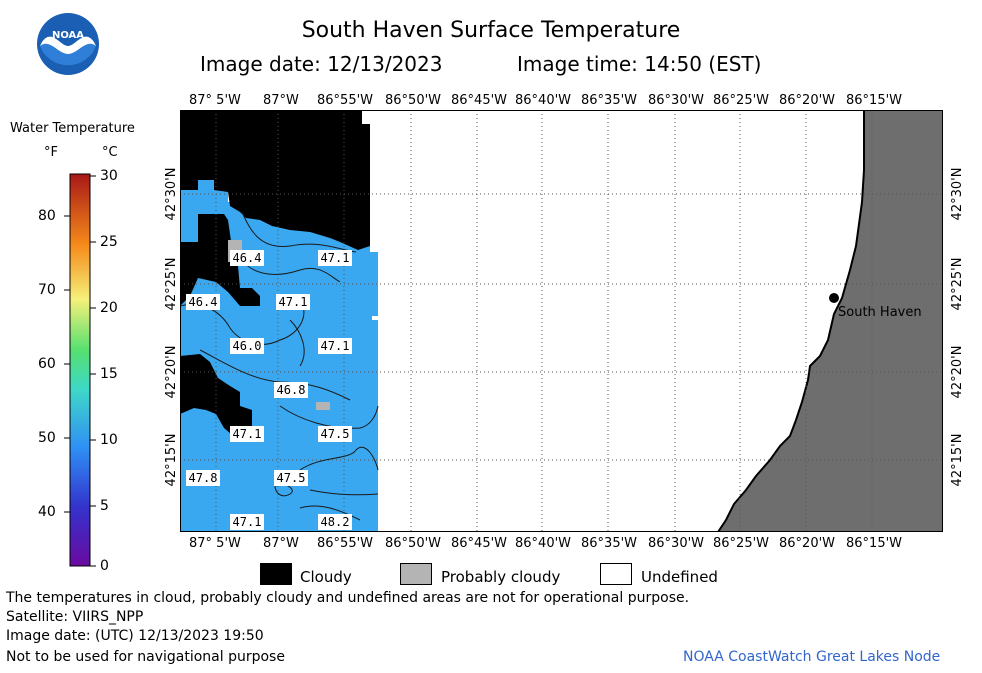  I want to click on city-marker, so click(834, 298).